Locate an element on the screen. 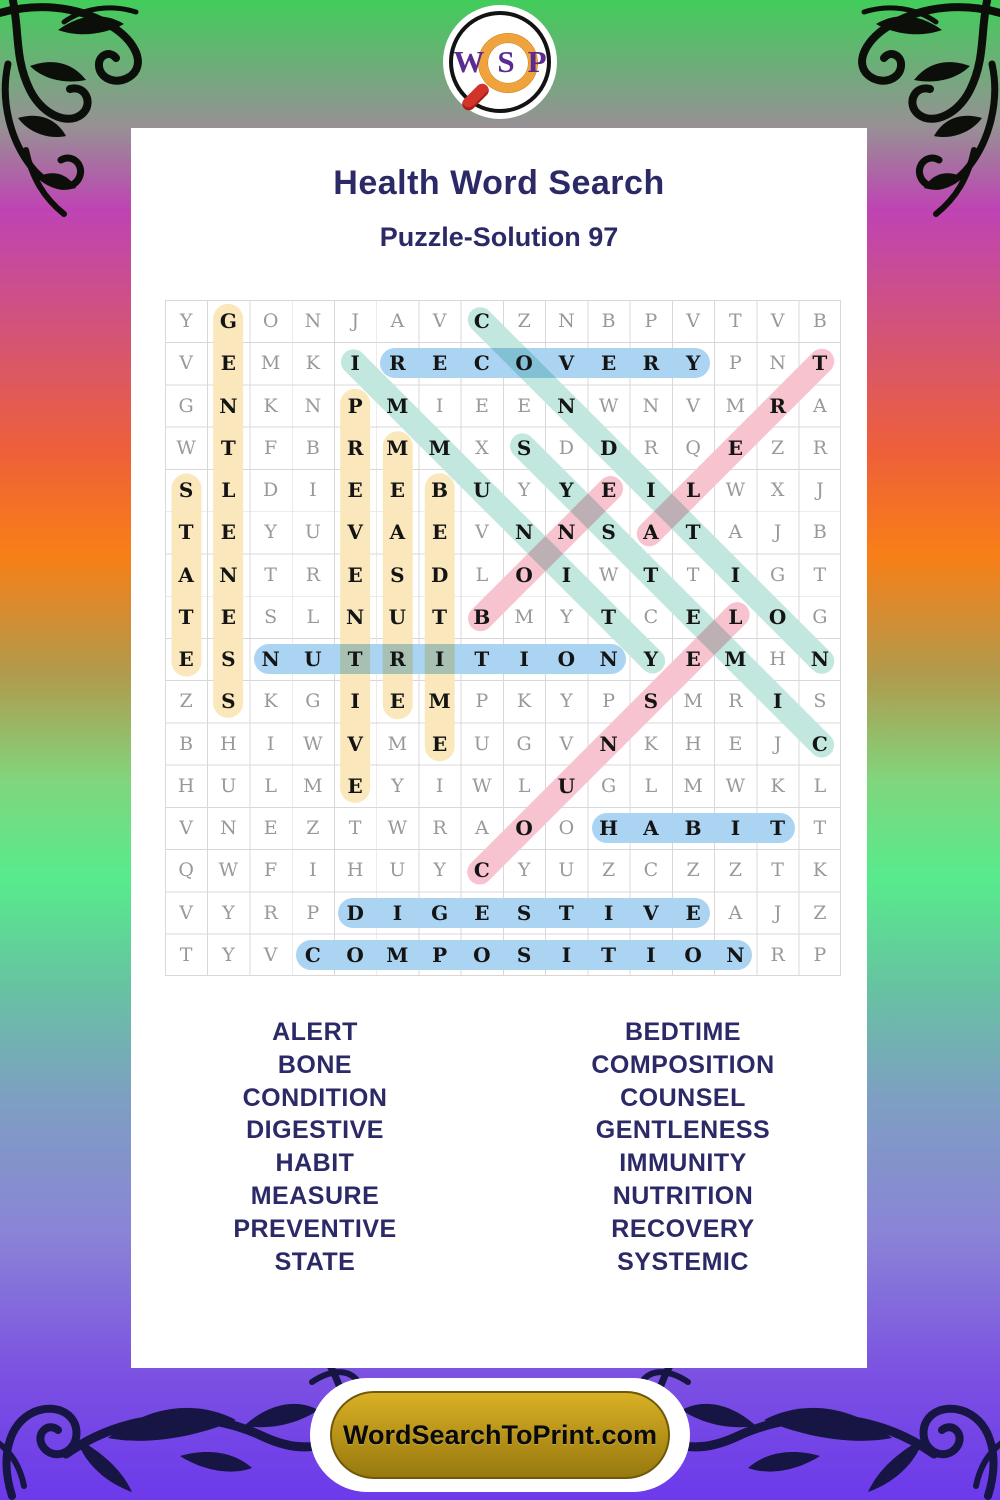 This screenshot has height=1500, width=1000. site-logo: W S P is located at coordinates (500, 62).